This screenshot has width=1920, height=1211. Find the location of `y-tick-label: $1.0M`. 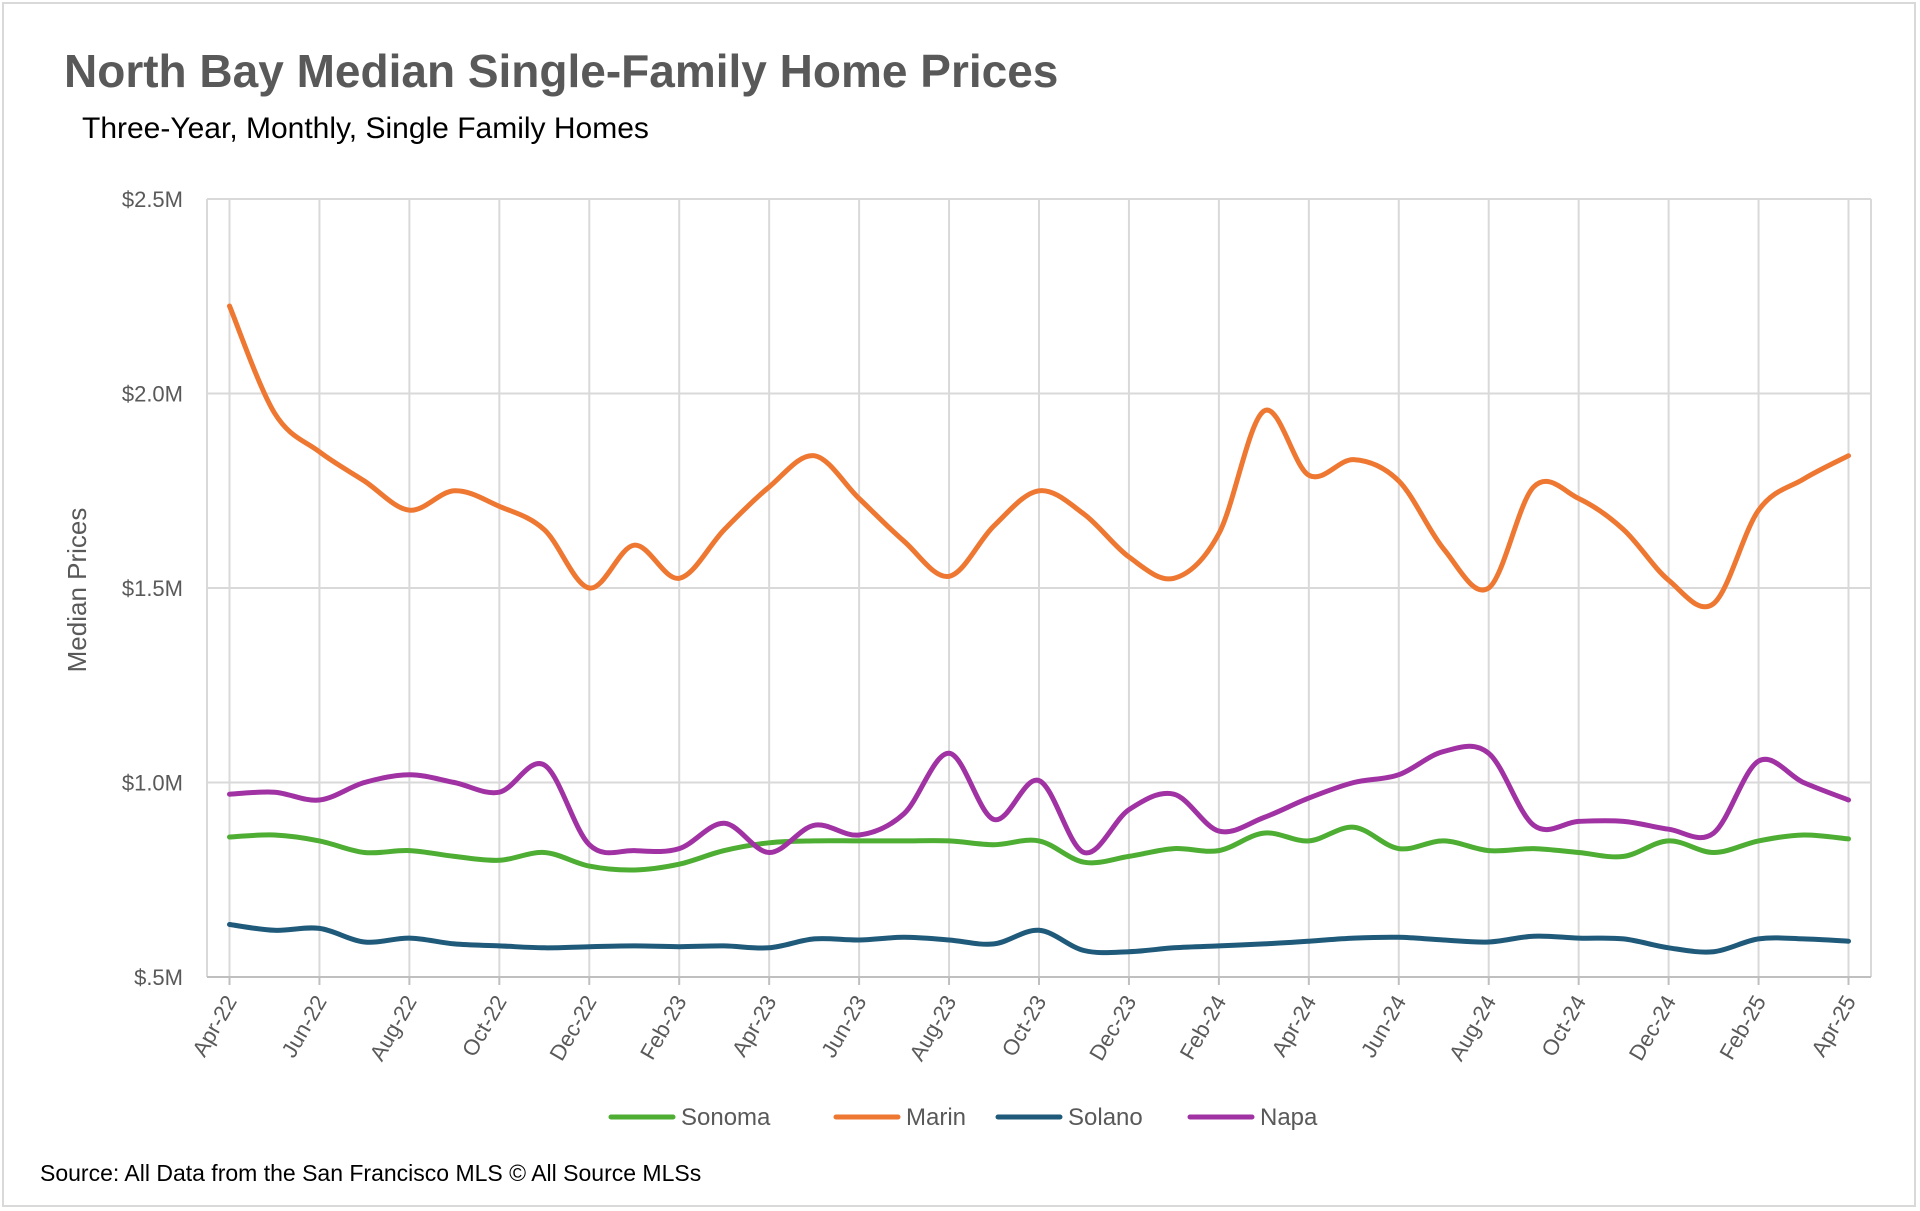

y-tick-label: $1.0M is located at coordinates (152, 783).